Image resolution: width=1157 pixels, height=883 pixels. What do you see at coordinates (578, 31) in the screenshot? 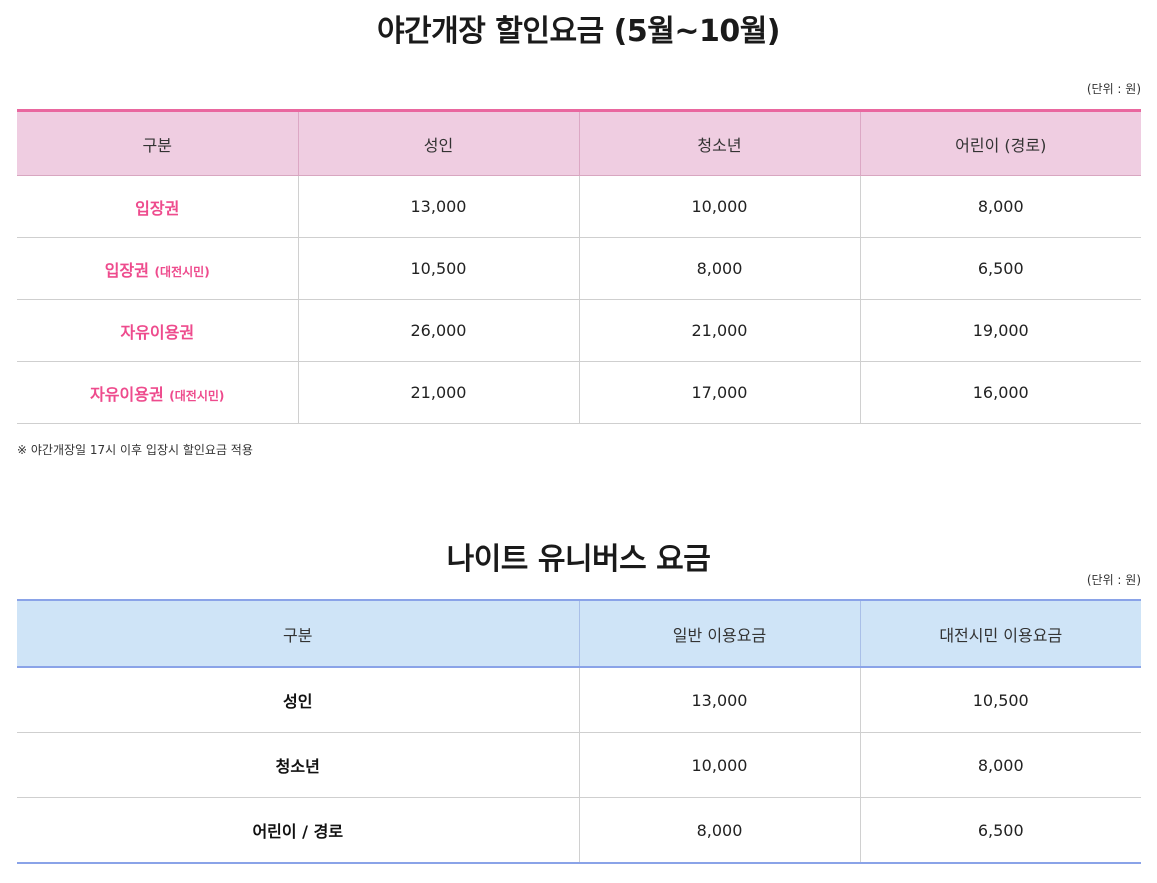
I see `night-discount-title: 야간개장 할인요금 (5월~10월)` at bounding box center [578, 31].